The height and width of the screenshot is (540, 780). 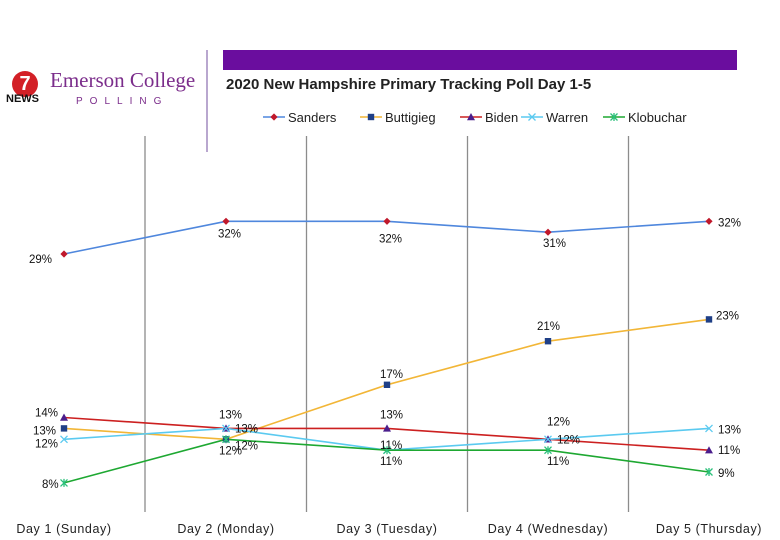 What do you see at coordinates (554, 244) in the screenshot?
I see `data-label: 31%` at bounding box center [554, 244].